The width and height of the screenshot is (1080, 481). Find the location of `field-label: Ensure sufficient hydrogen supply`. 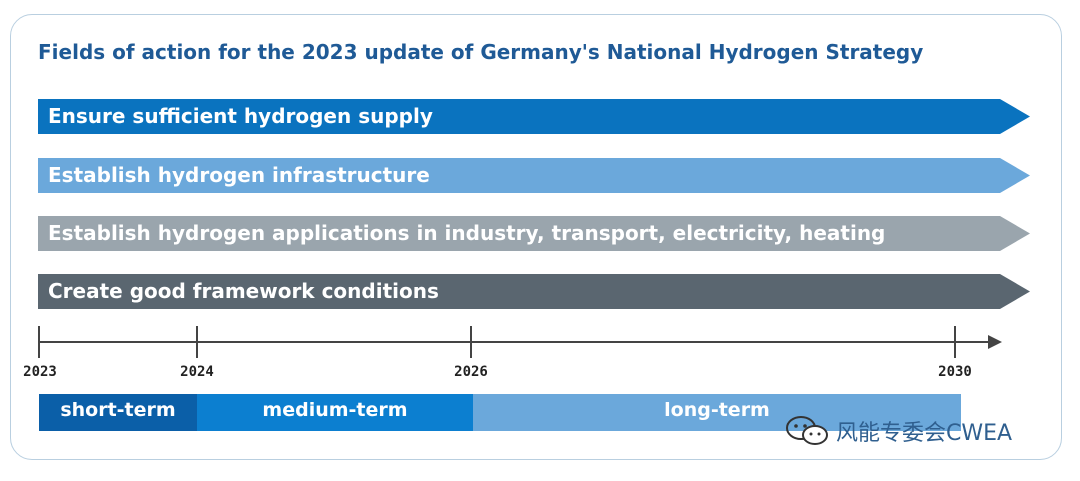

field-label: Ensure sufficient hydrogen supply is located at coordinates (240, 116).